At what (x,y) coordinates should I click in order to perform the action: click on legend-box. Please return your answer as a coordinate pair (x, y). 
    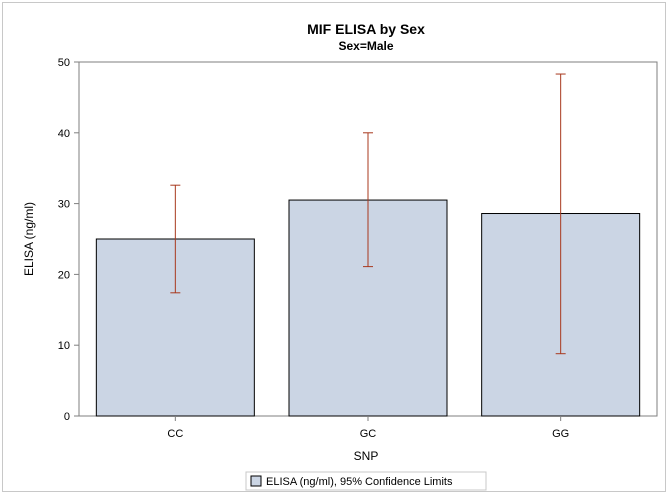
    Looking at the image, I should click on (366, 481).